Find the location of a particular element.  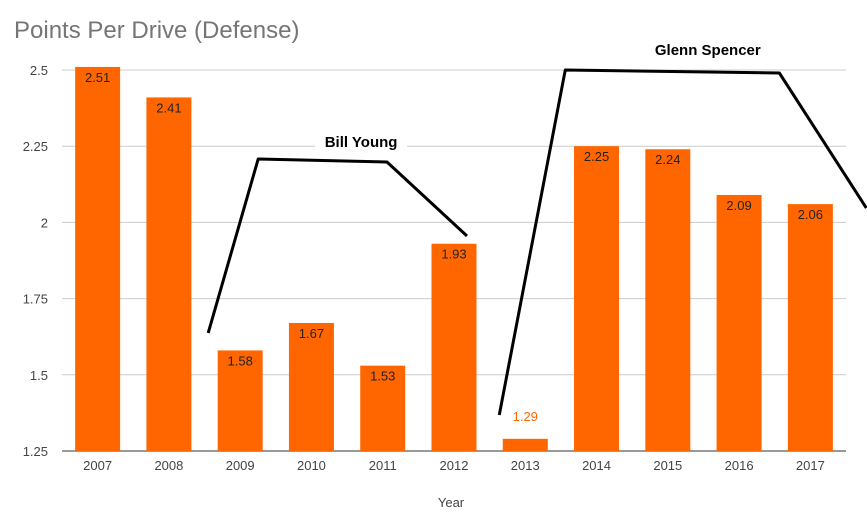

bar-2011 is located at coordinates (383, 408).